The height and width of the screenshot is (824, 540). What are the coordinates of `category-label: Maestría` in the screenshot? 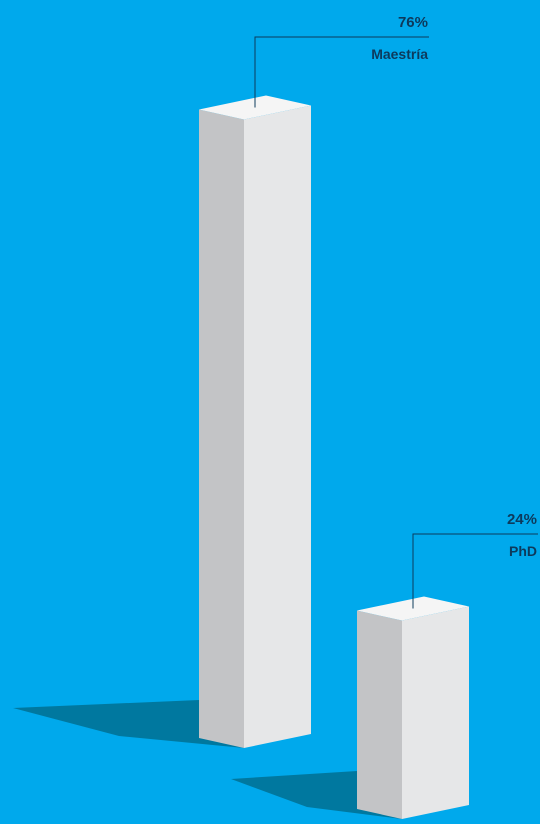 It's located at (399, 54).